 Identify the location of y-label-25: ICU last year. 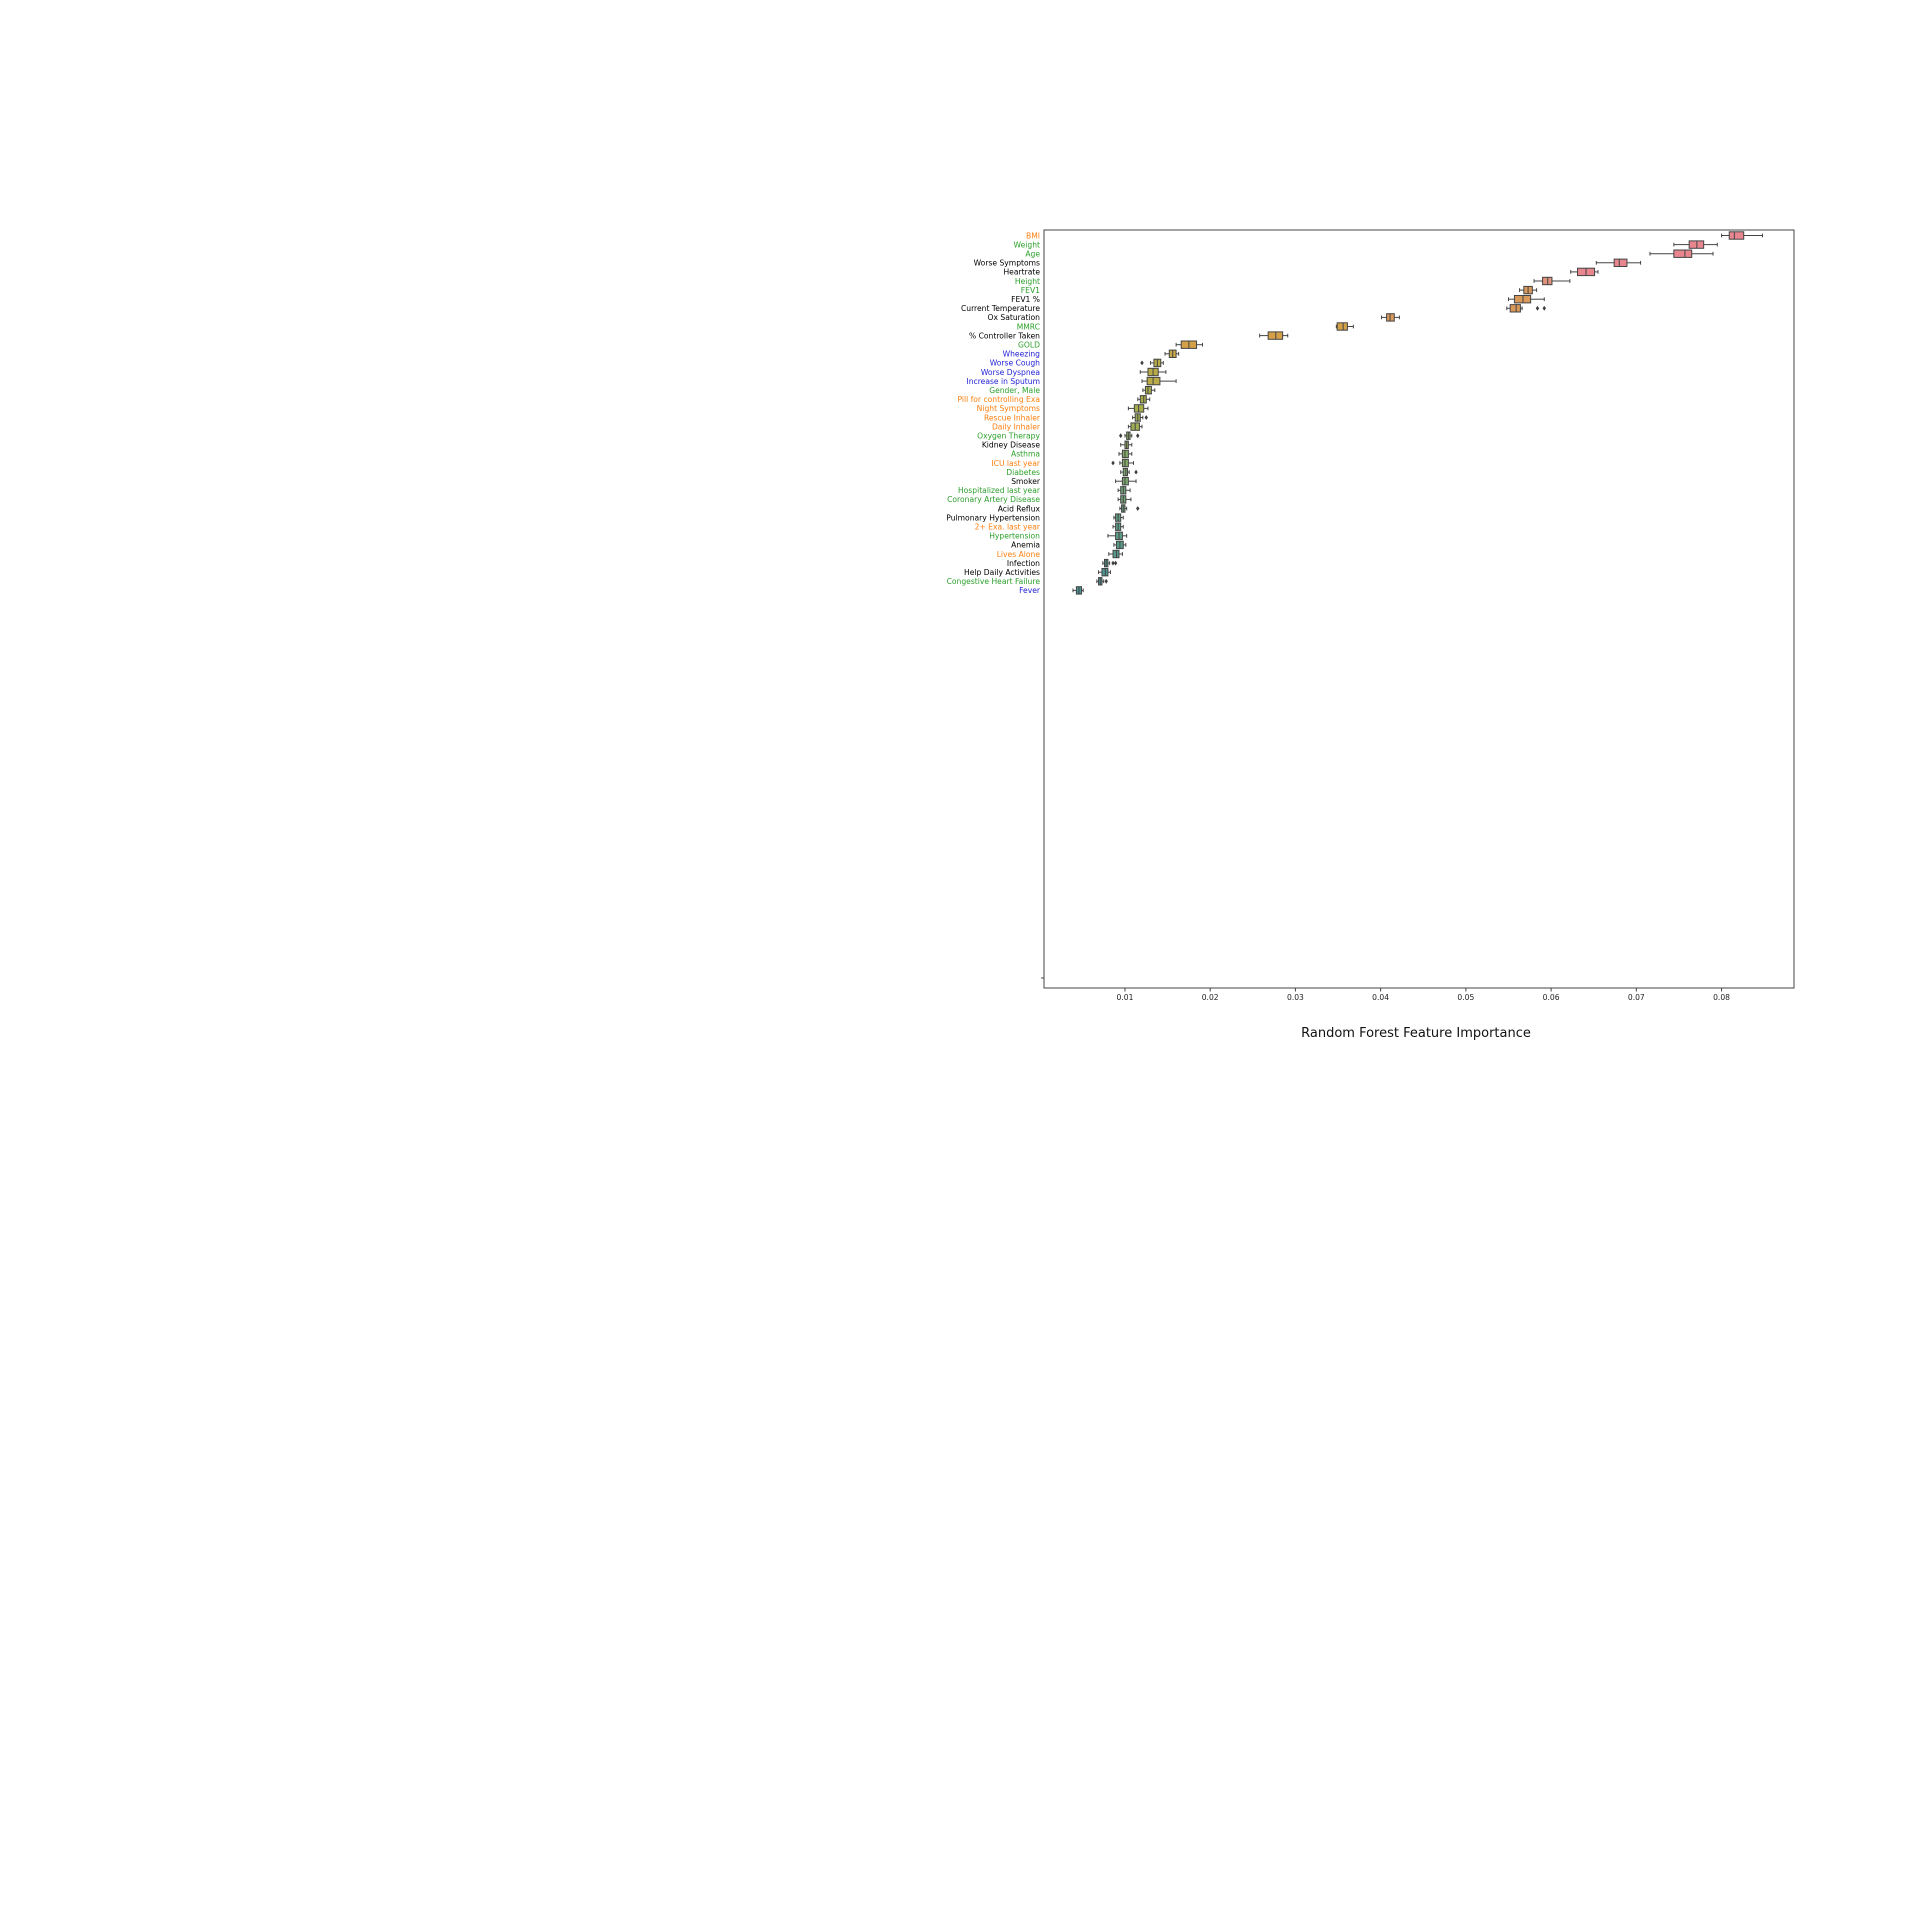
(1015, 463).